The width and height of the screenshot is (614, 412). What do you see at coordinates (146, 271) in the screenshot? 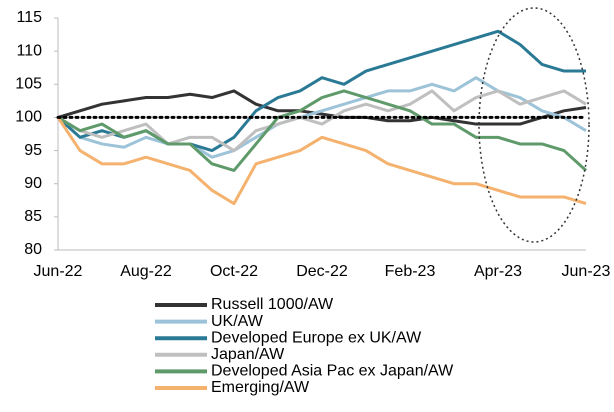
I see `x-tick-label: Aug-22` at bounding box center [146, 271].